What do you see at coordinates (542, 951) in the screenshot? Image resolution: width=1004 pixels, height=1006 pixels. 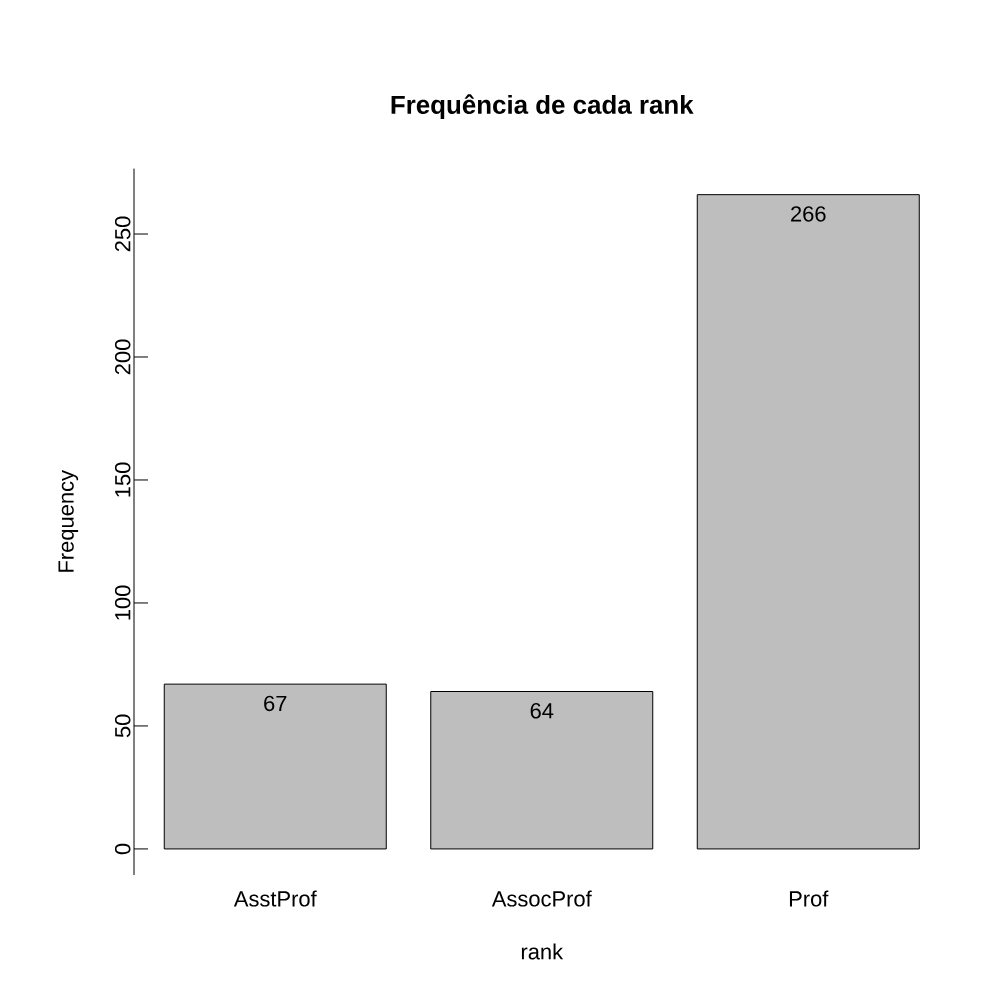 I see `x-axis-title: rank` at bounding box center [542, 951].